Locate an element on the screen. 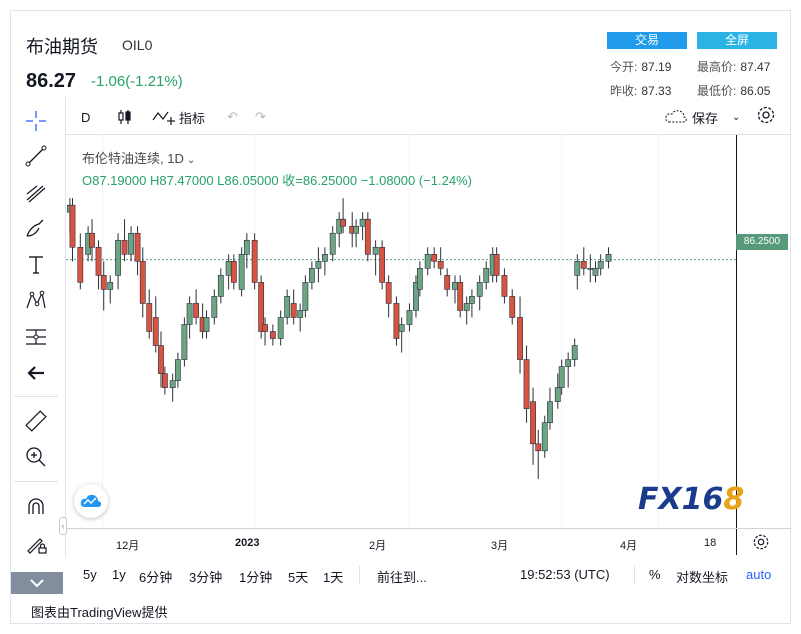 This screenshot has height=634, width=801. ruler-tool-icon is located at coordinates (36, 421).